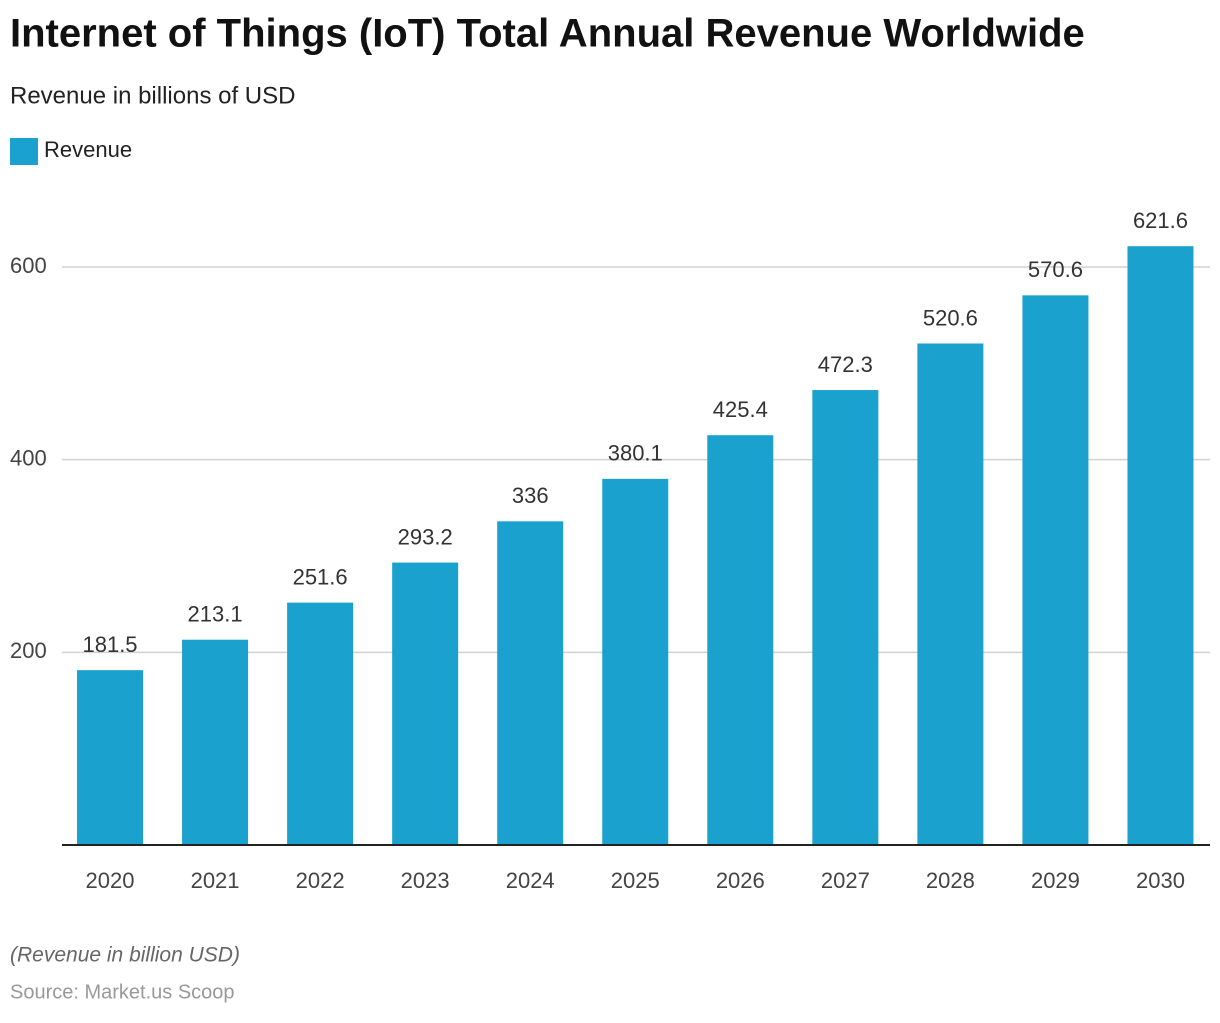 The height and width of the screenshot is (1023, 1220). I want to click on x-tick-label: 2025, so click(635, 880).